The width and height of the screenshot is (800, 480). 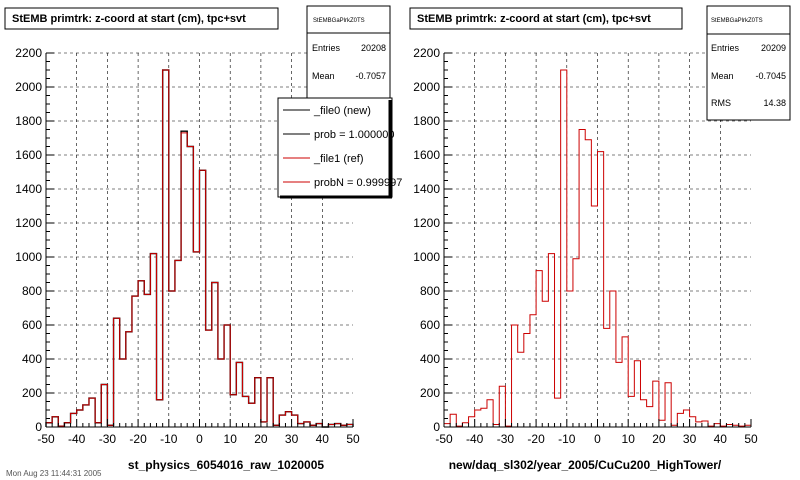 I want to click on right-stats-header: StEMBGaPlrkZ0TS, so click(x=737, y=21).